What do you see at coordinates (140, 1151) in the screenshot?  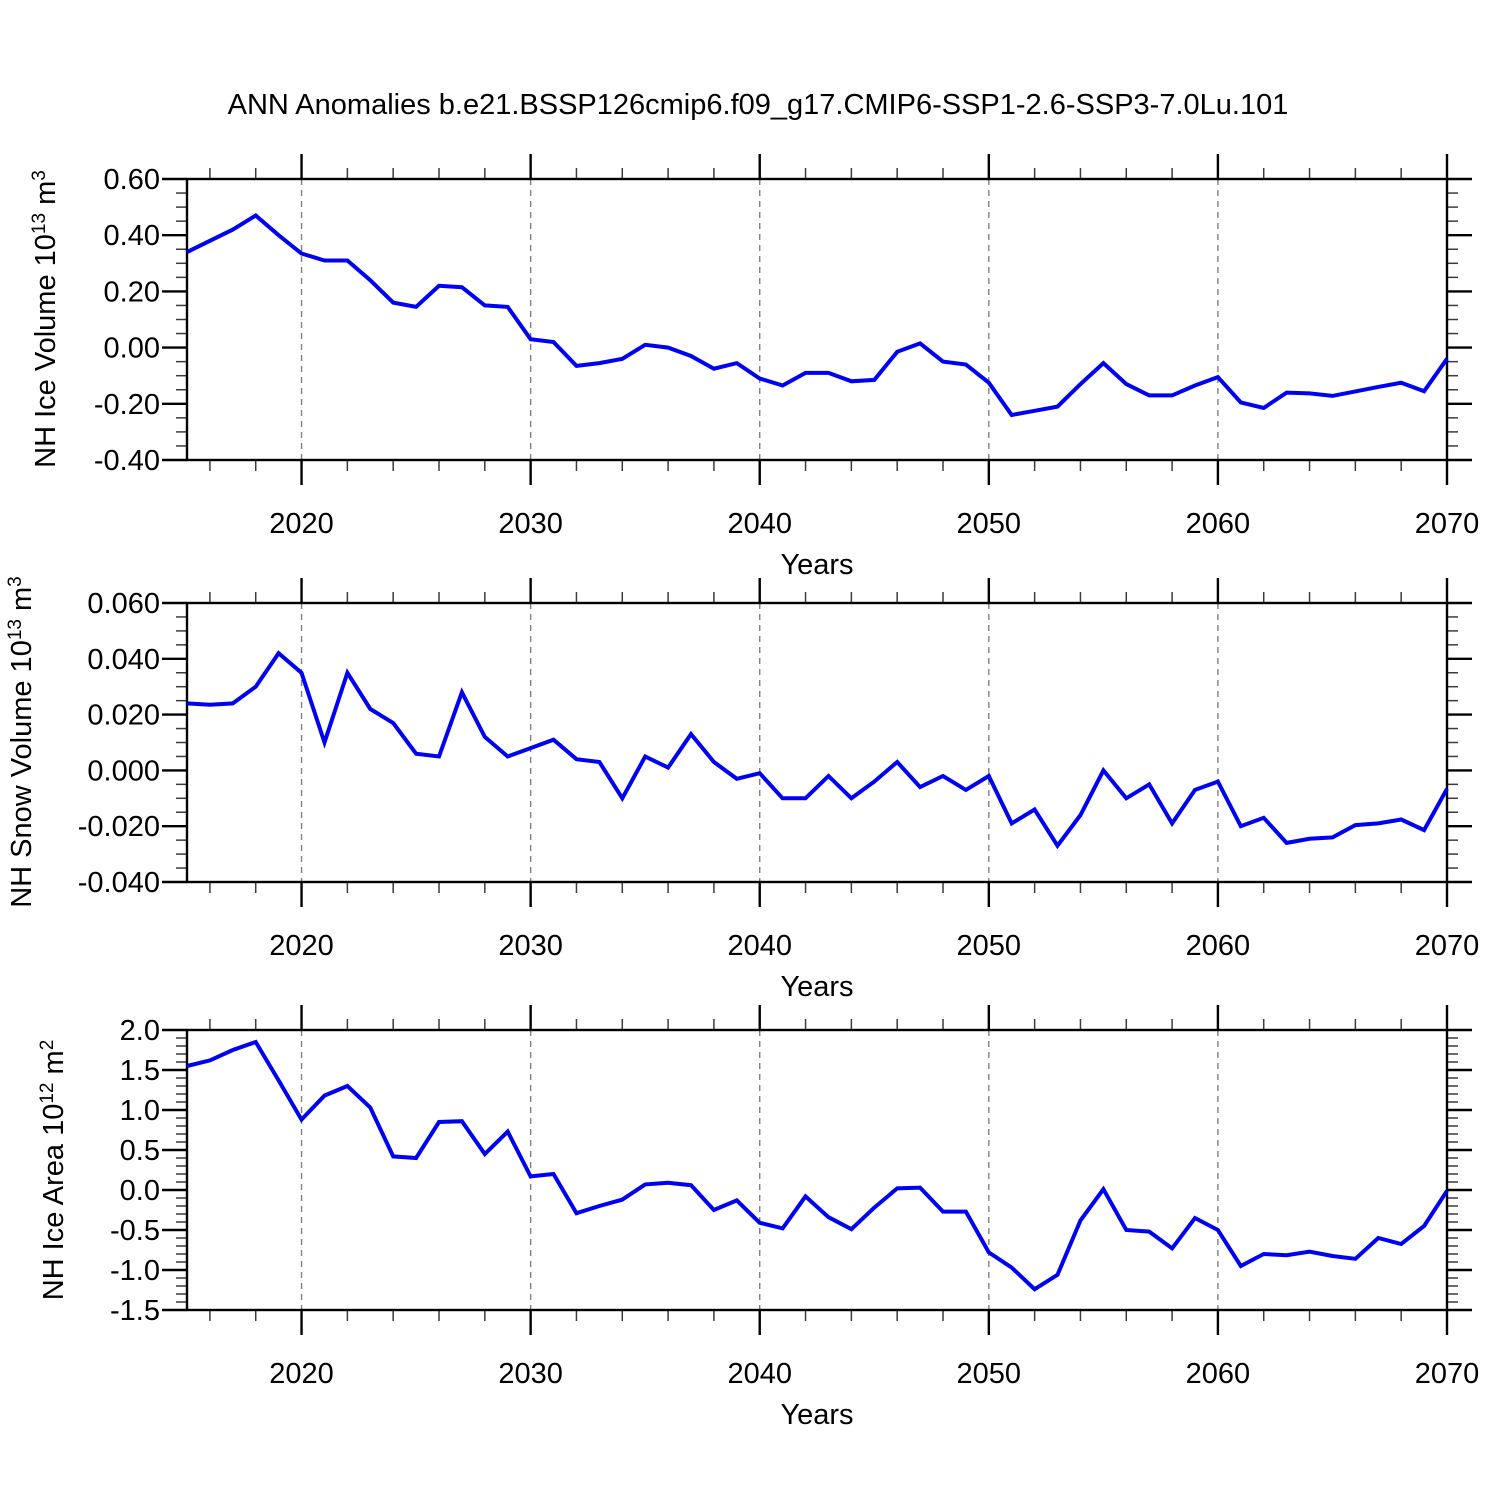 I see `y-tick-label: 0.5` at bounding box center [140, 1151].